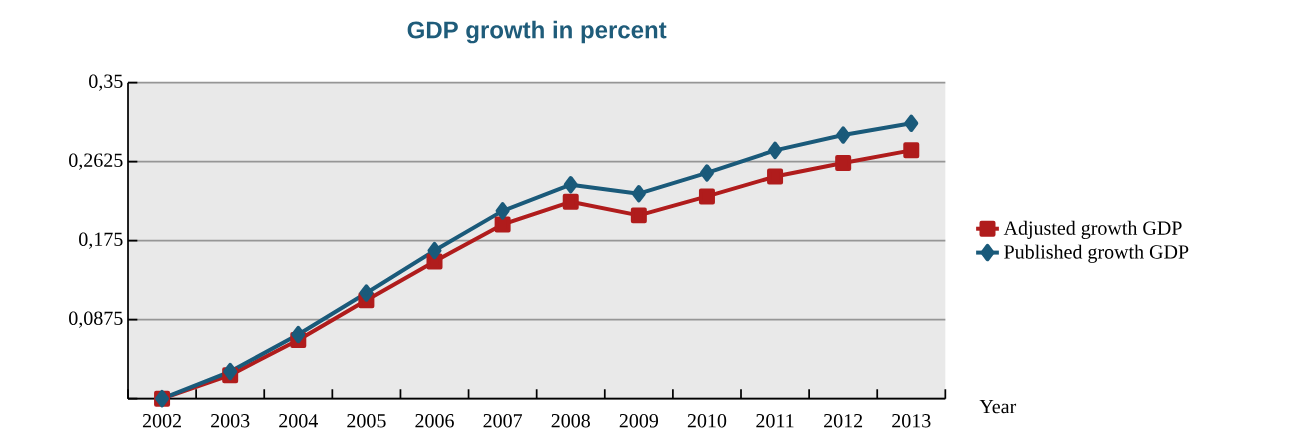 The height and width of the screenshot is (441, 1306). Describe the element at coordinates (230, 421) in the screenshot. I see `x-tick-label: 2003` at that location.